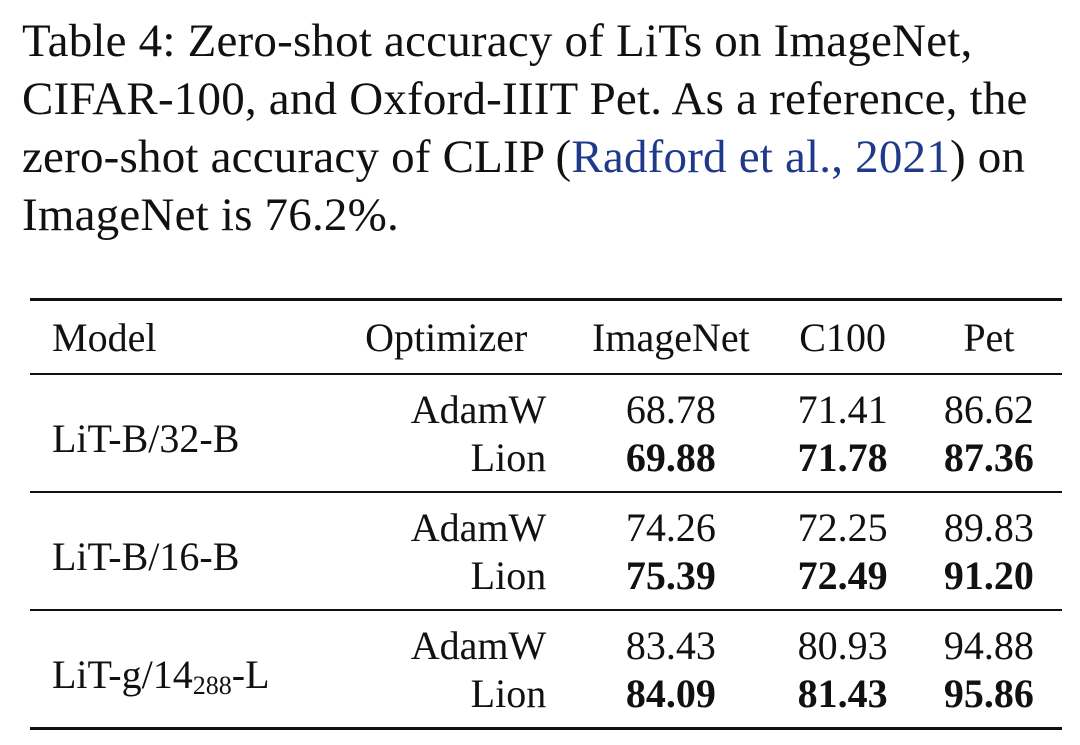 Image resolution: width=1080 pixels, height=745 pixels. What do you see at coordinates (122, 674) in the screenshot?
I see `model-name-base: LiT-g/14` at bounding box center [122, 674].